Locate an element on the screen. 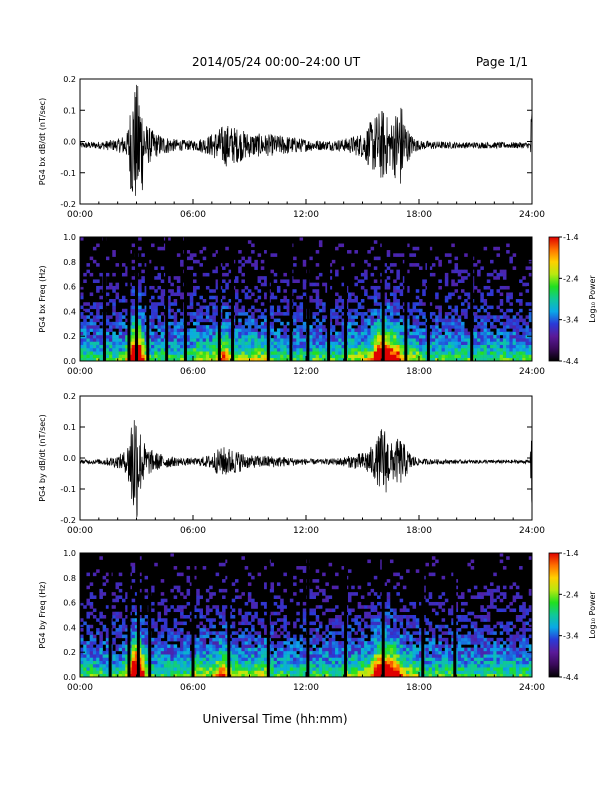 Image resolution: width=612 pixels, height=796 pixels. x-axis-title: Universal Time (hh:mm) is located at coordinates (274, 719).